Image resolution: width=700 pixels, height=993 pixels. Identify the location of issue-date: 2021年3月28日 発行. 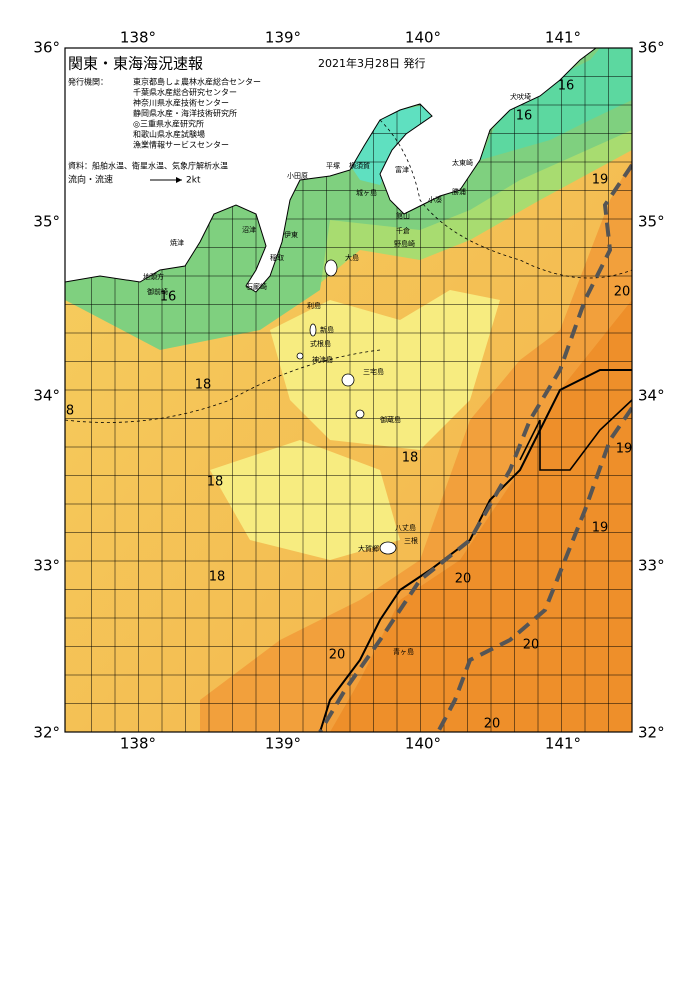
(372, 63).